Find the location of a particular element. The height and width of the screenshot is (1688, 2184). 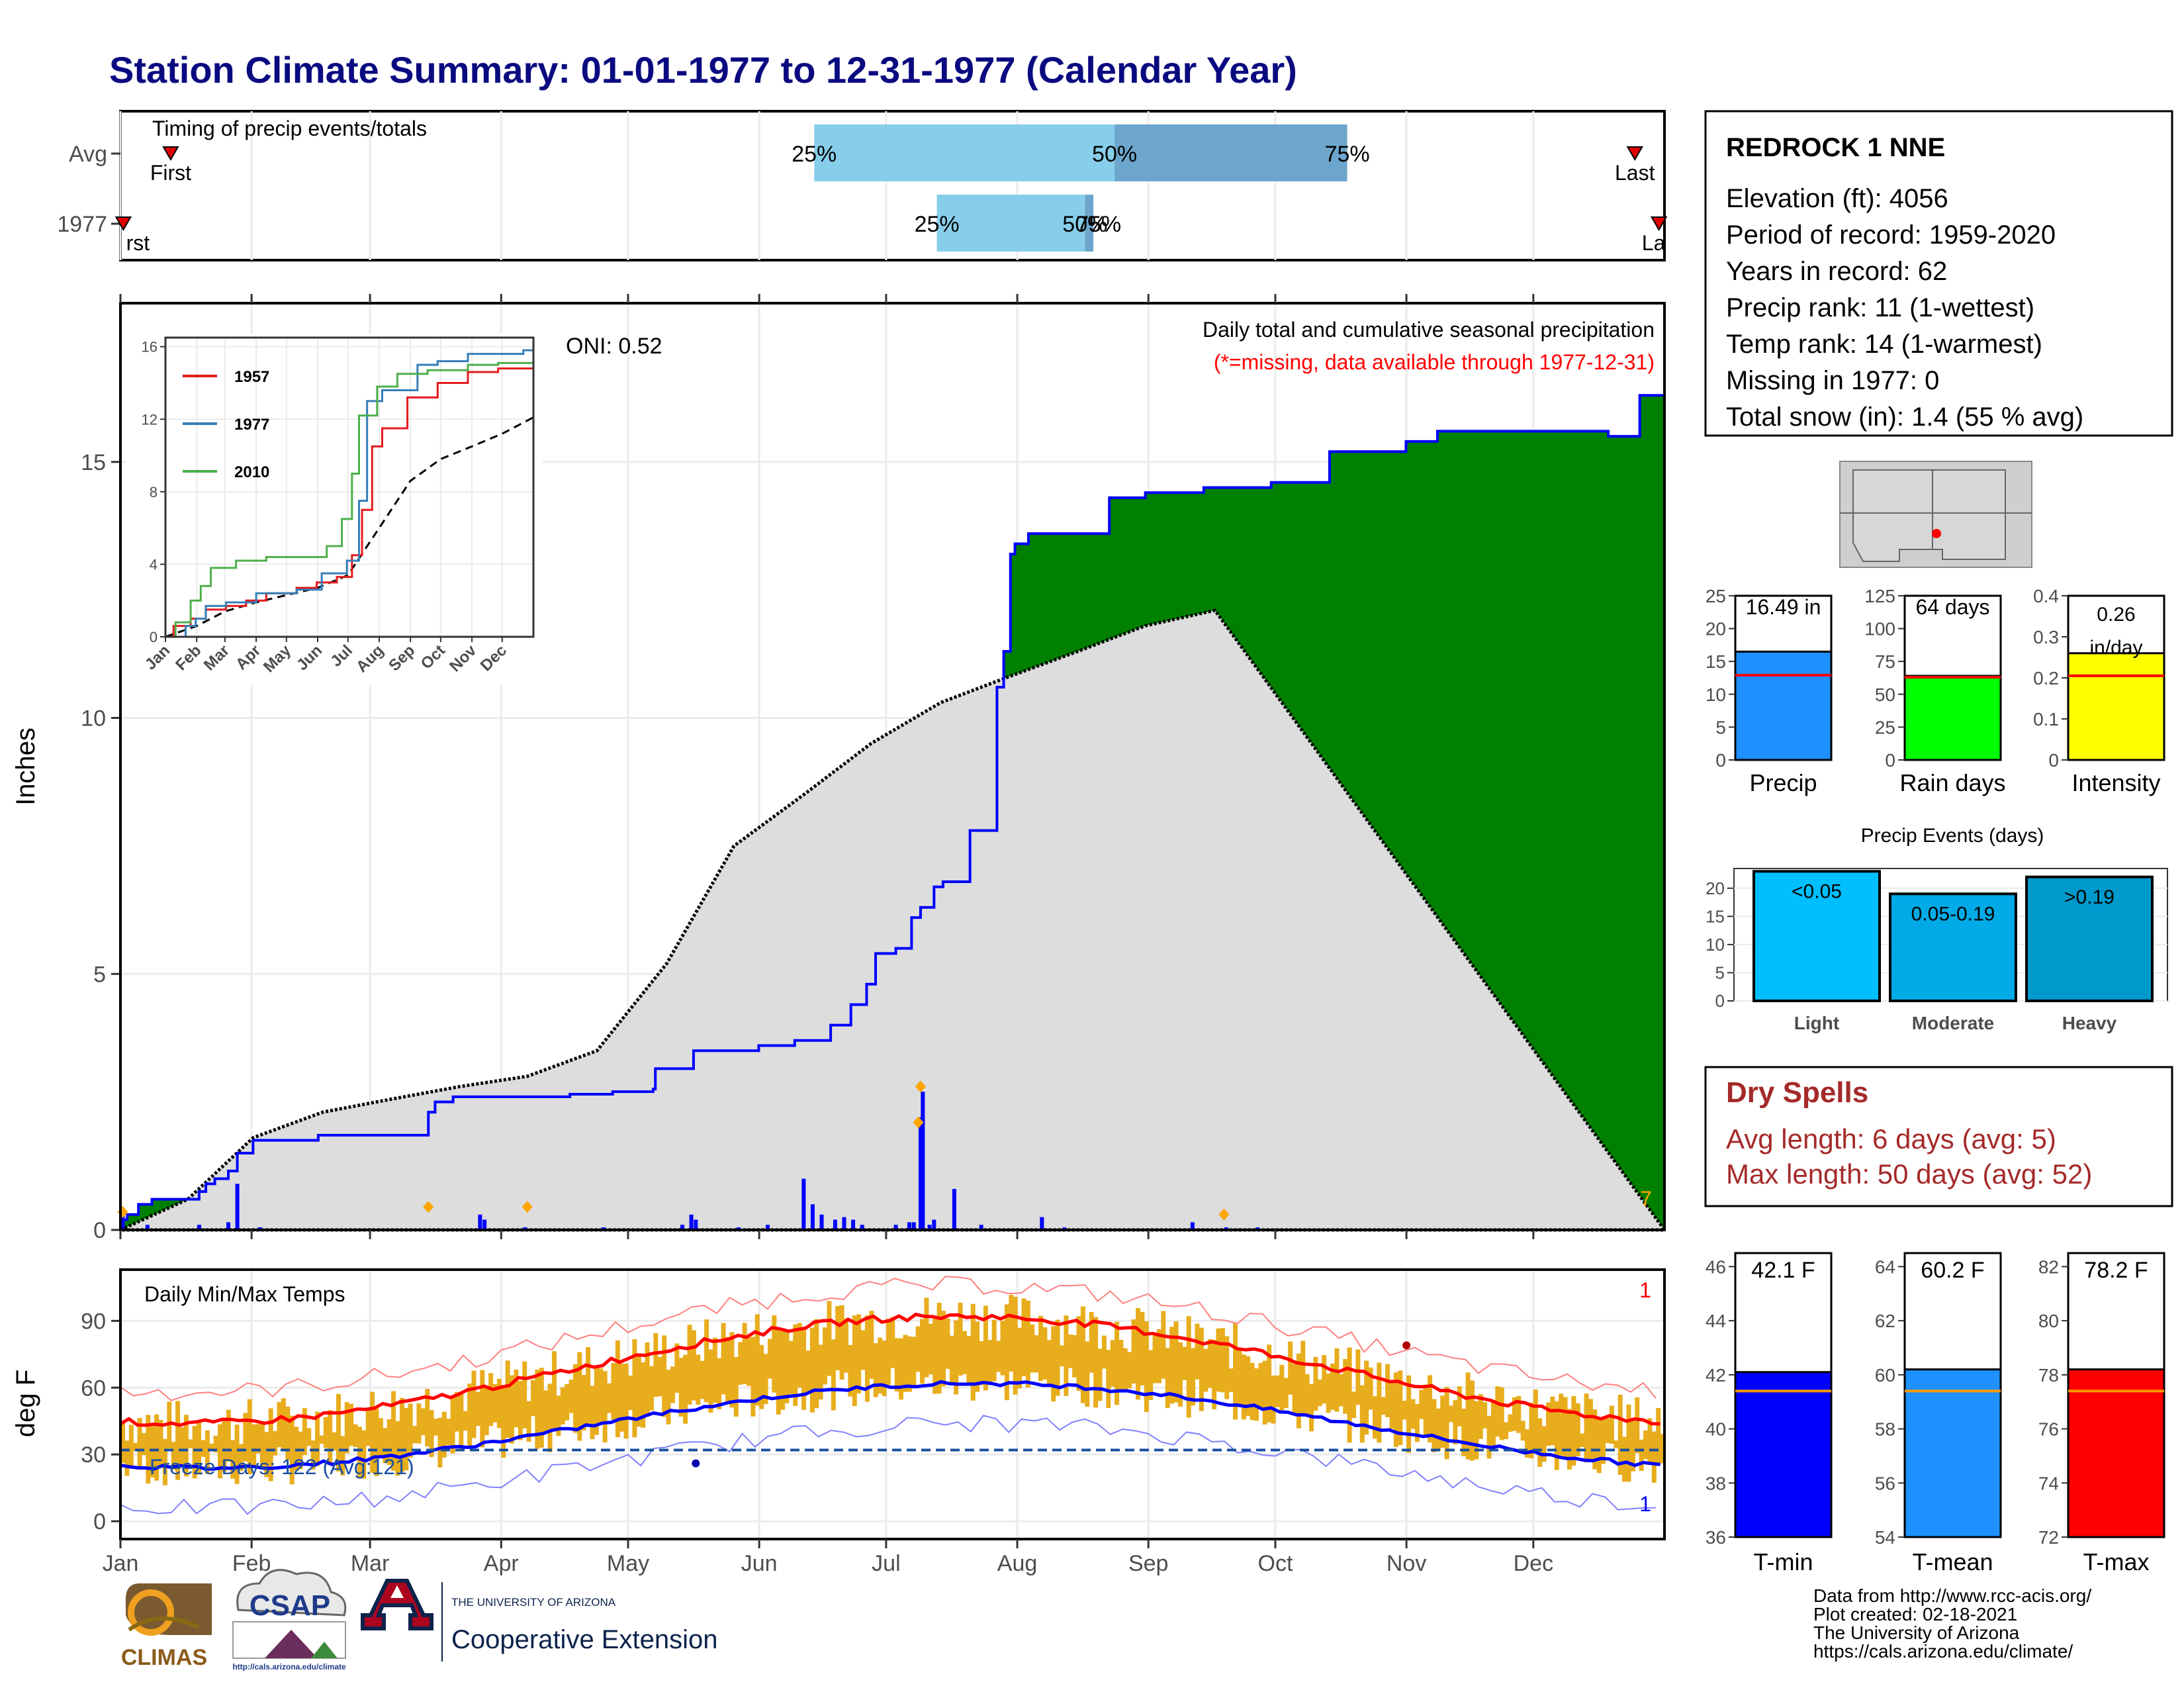

station-name: REDROCK 1 NNE is located at coordinates (1835, 147).